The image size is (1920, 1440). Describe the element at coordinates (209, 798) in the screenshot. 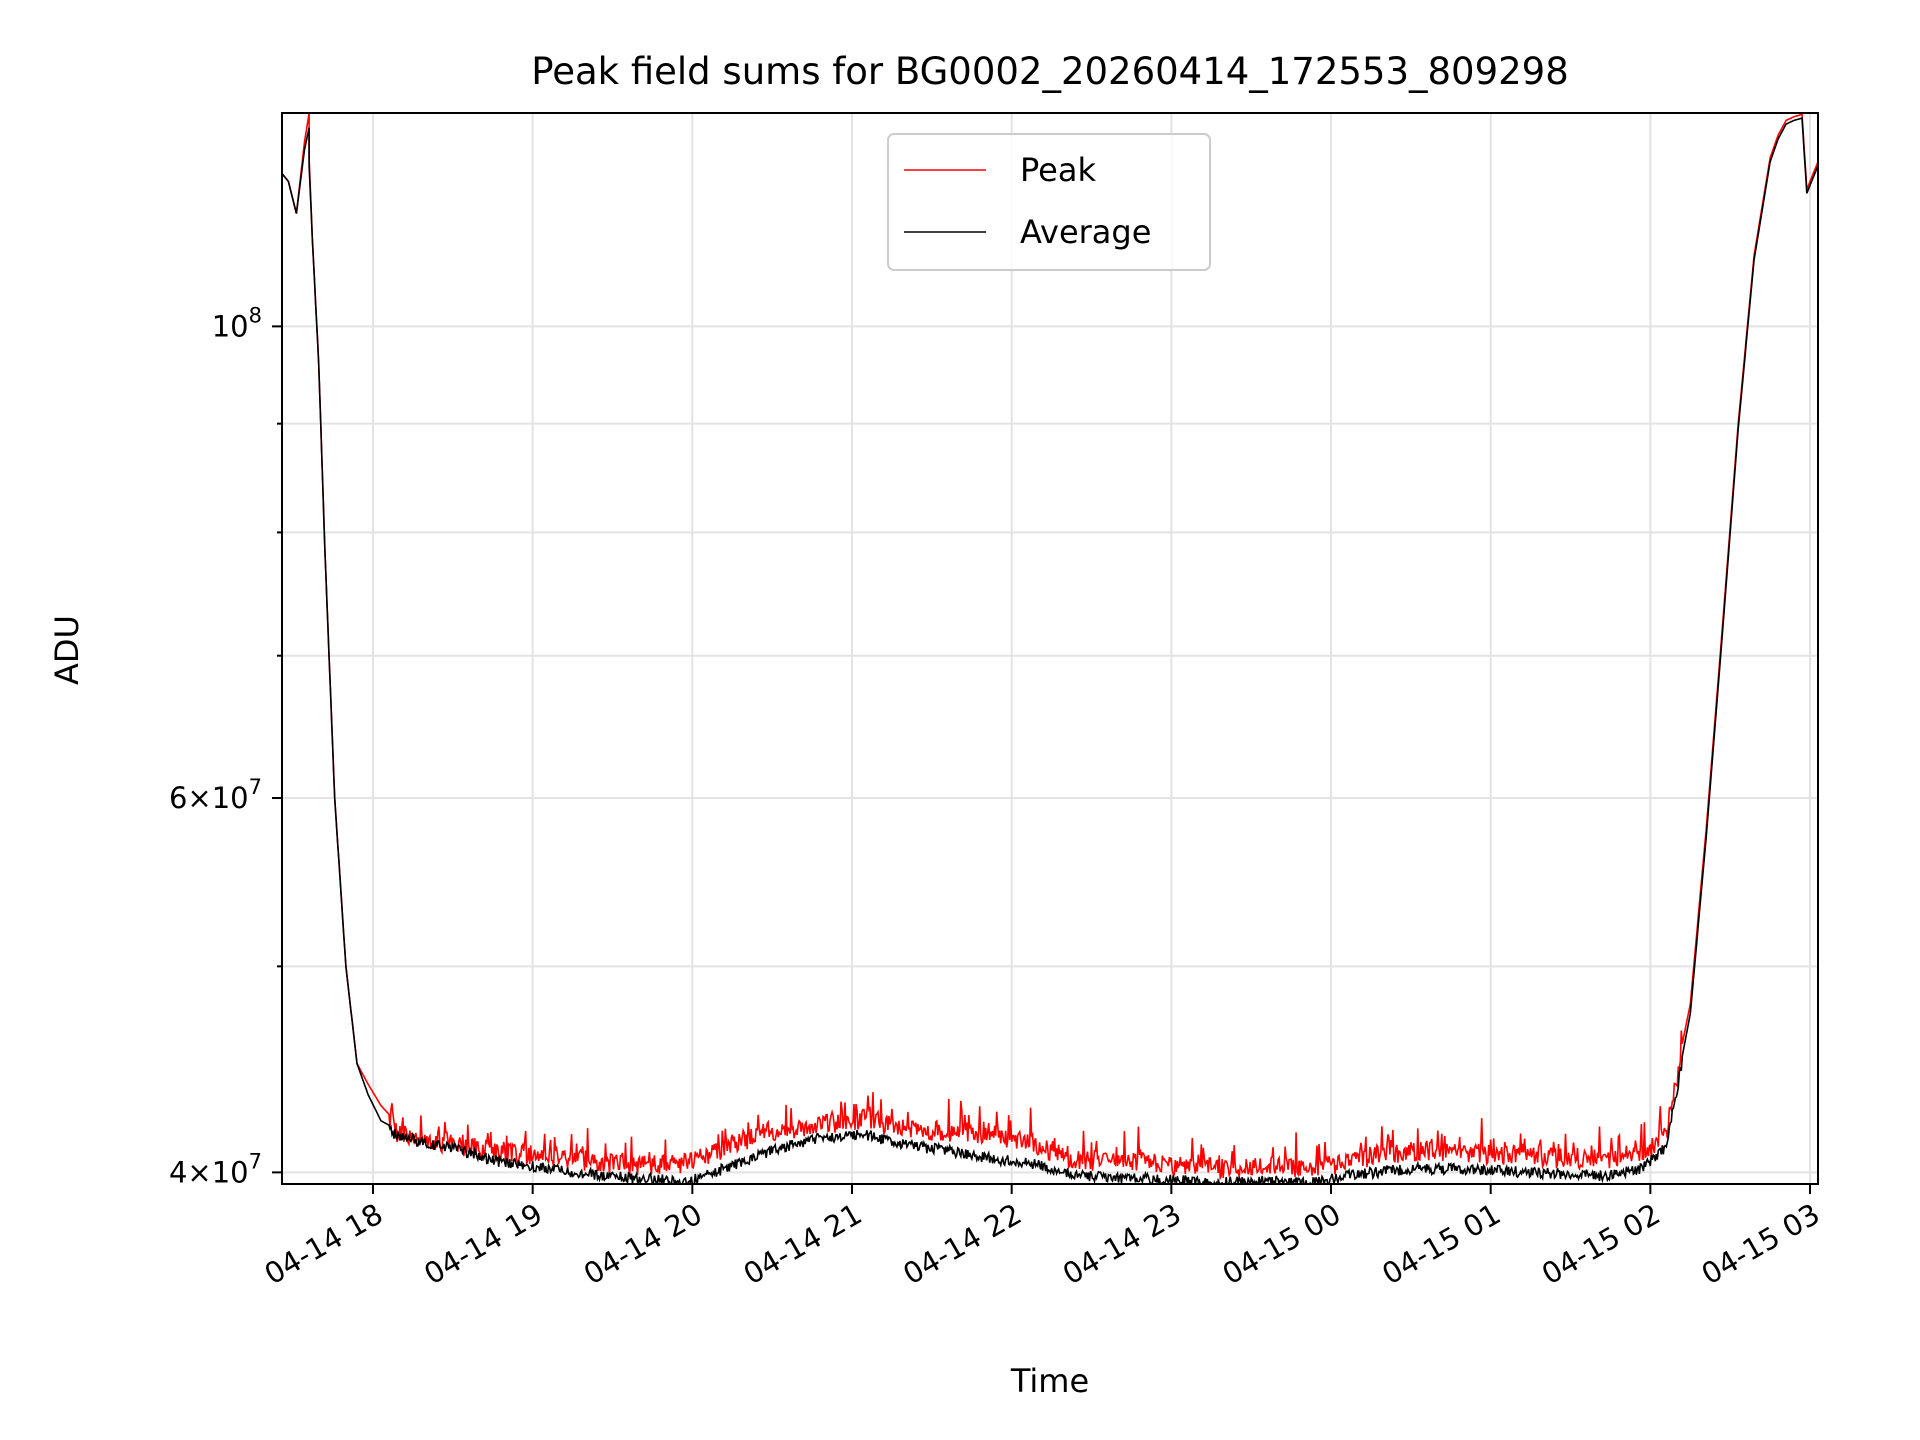

I see `y-tick-label-base: 6×10` at that location.